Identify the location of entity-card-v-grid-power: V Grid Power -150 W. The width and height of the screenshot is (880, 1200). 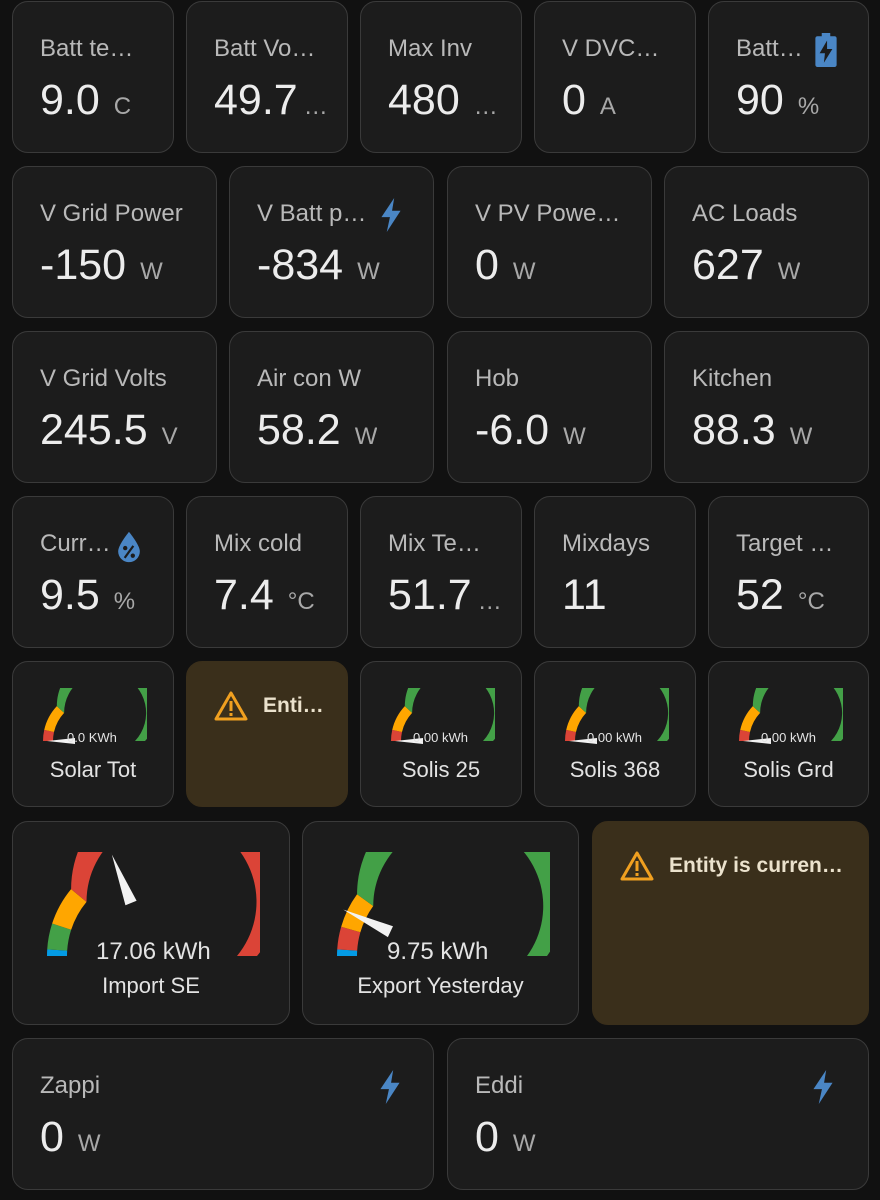
(114, 242).